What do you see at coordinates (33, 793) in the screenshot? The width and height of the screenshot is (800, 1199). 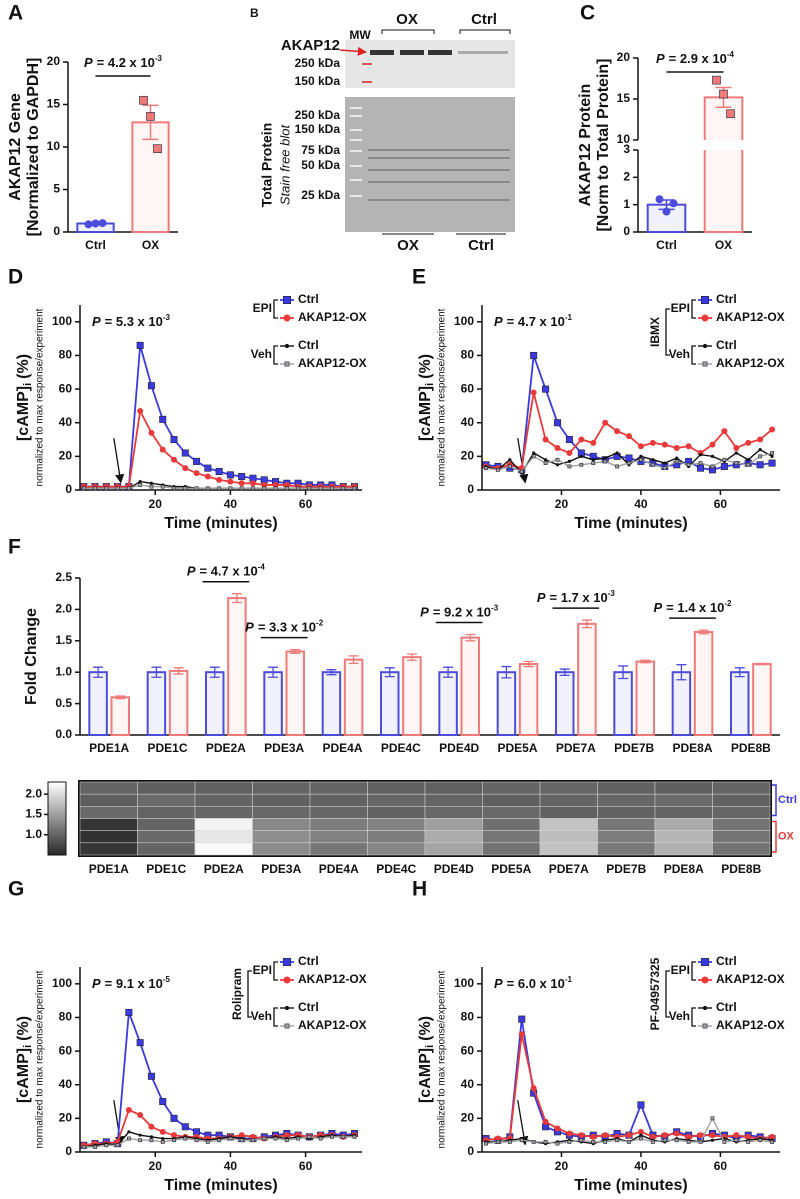 I see `colorbar-tick-label: 2.0` at bounding box center [33, 793].